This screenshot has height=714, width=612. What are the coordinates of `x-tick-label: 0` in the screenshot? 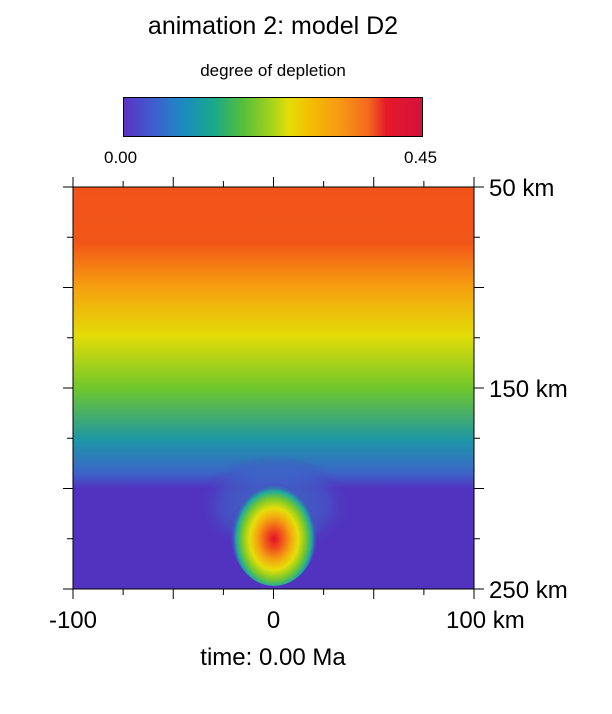 It's located at (273, 620).